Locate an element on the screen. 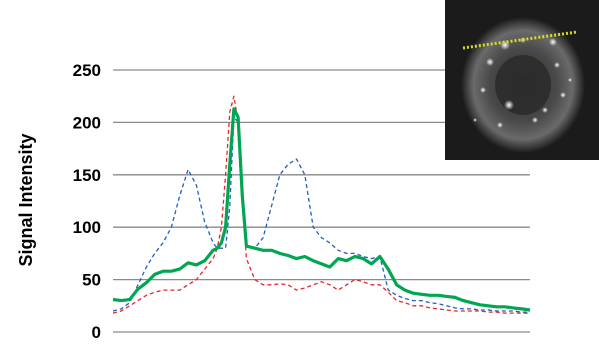  y-tick-label: 100 is located at coordinates (87, 227).